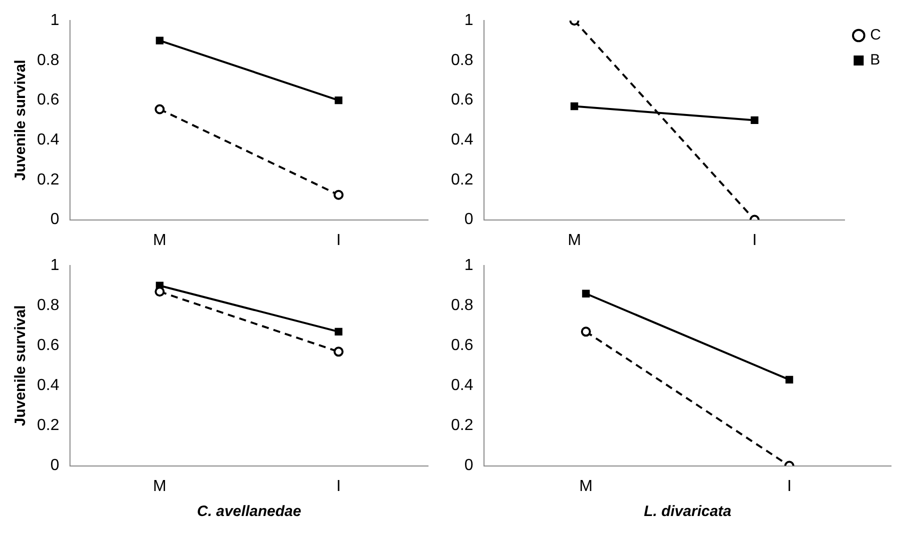 The height and width of the screenshot is (533, 919). What do you see at coordinates (875, 60) in the screenshot?
I see `legend-label: B` at bounding box center [875, 60].